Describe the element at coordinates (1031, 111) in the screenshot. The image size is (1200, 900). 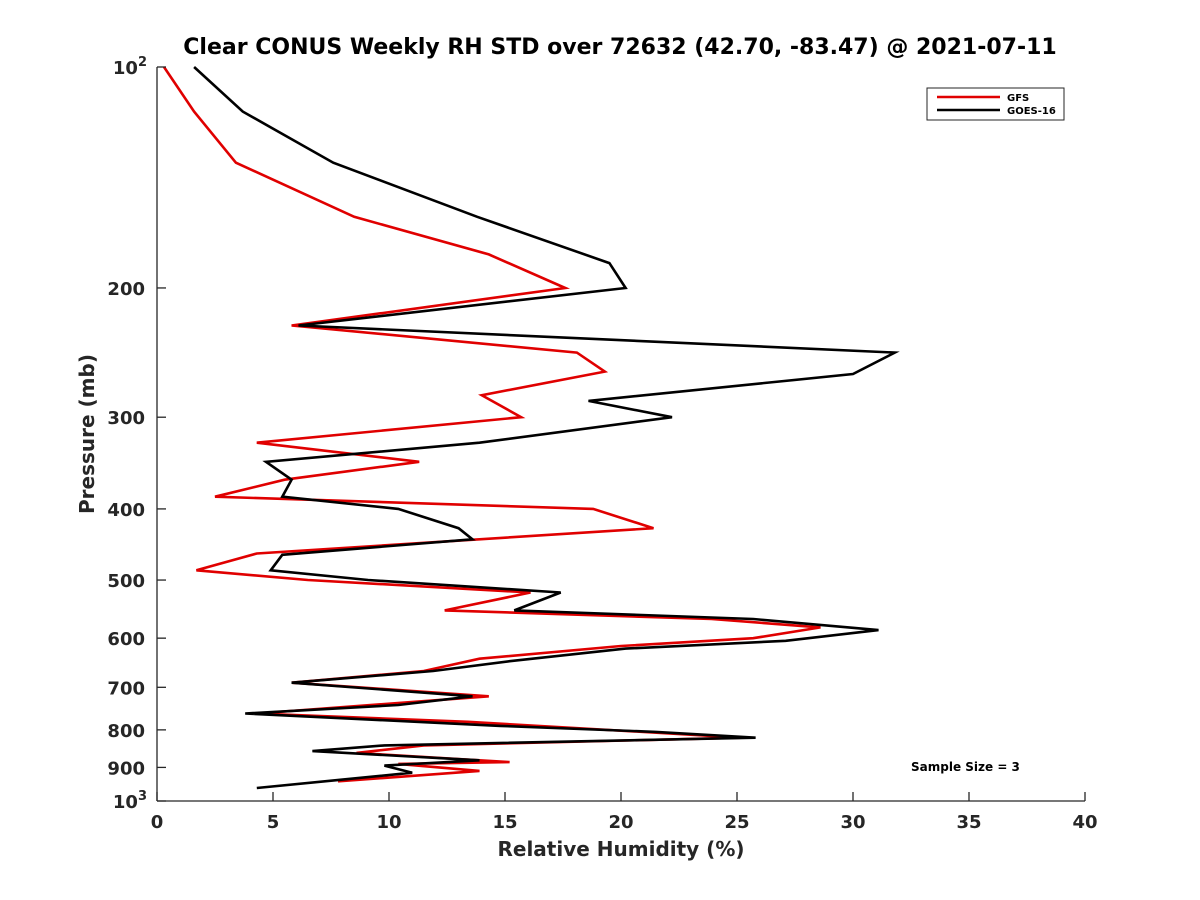
I see `legend-label-goes16: GOES-16` at that location.